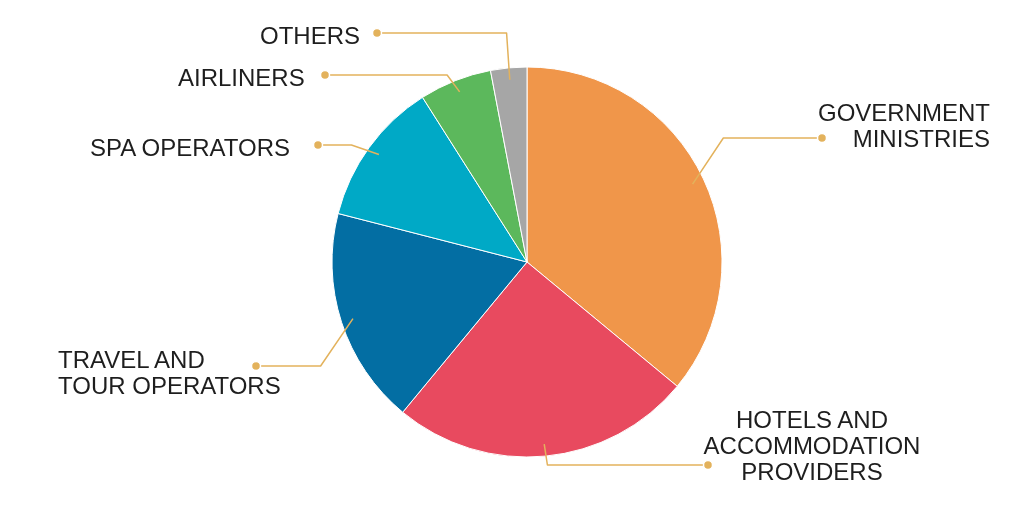 The image size is (1024, 514). What do you see at coordinates (904, 125) in the screenshot?
I see `slice-label: GOVERNMENT MINISTRIES` at bounding box center [904, 125].